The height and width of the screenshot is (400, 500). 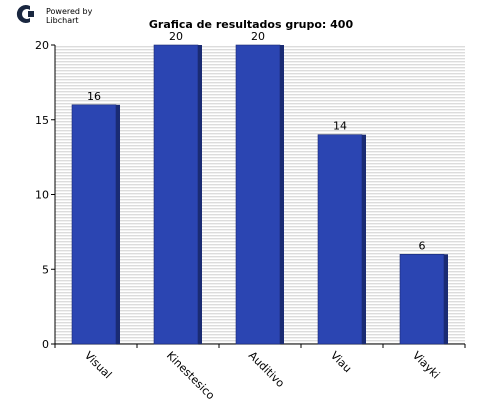 I want to click on bar-visual, so click(x=95, y=224).